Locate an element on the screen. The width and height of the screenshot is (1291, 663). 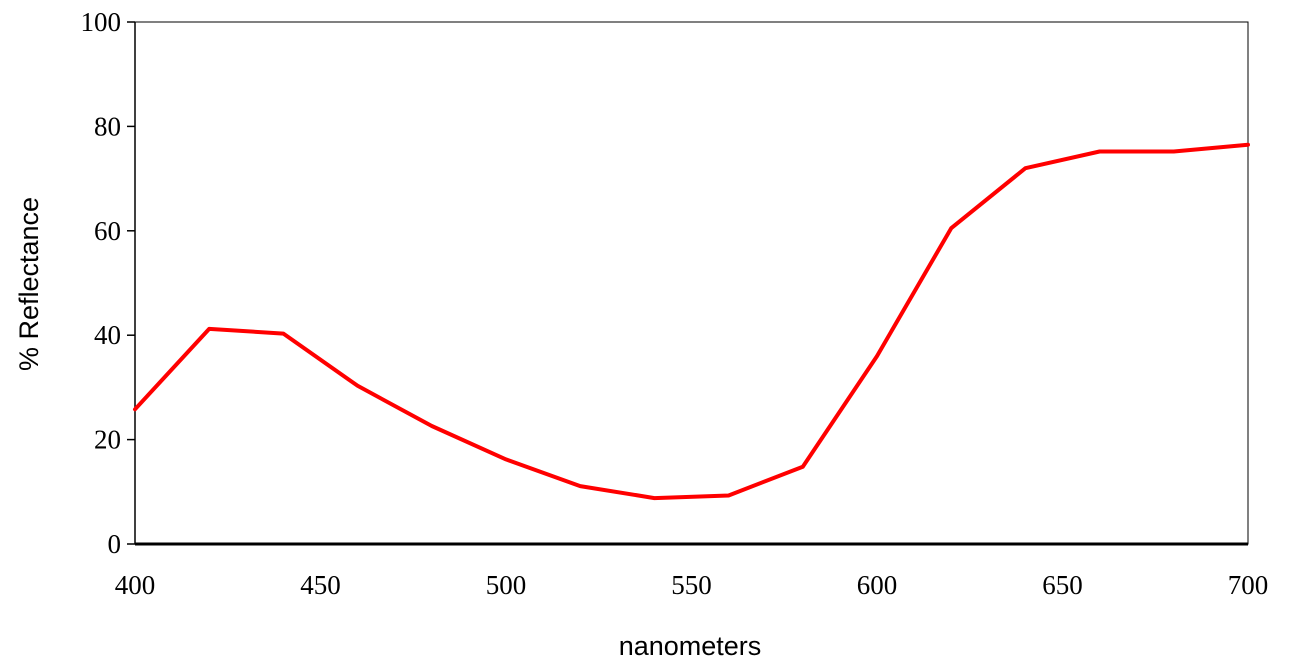
x-tick-label: 550 is located at coordinates (691, 585).